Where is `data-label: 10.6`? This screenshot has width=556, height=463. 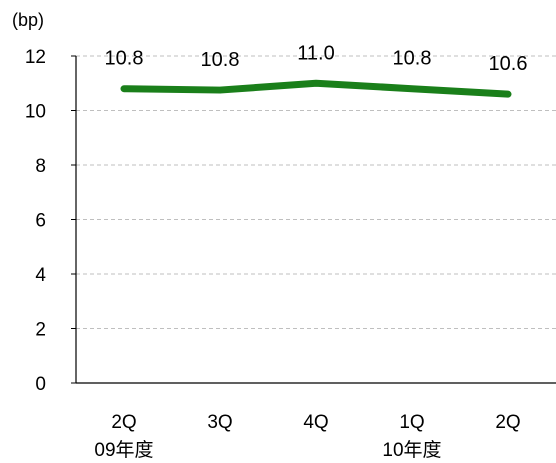
data-label: 10.6 is located at coordinates (508, 64).